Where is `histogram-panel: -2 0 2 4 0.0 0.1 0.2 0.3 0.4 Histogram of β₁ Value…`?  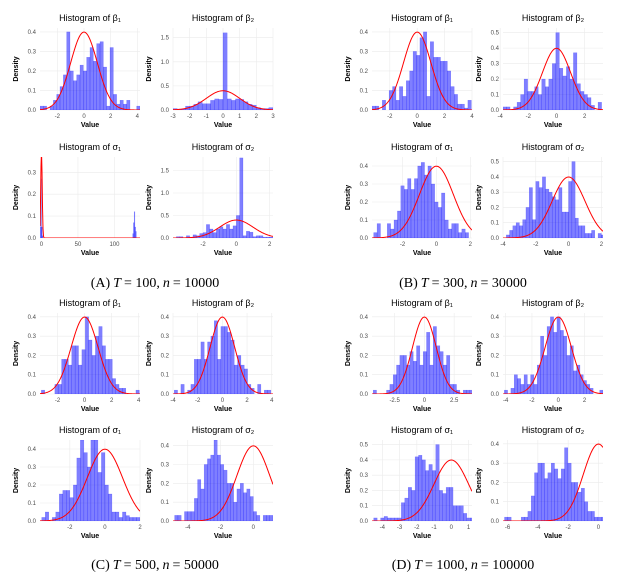 histogram-panel: -2 0 2 4 0.0 0.1 0.2 0.3 0.4 Histogram of β₁ Value… is located at coordinates (409, 71).